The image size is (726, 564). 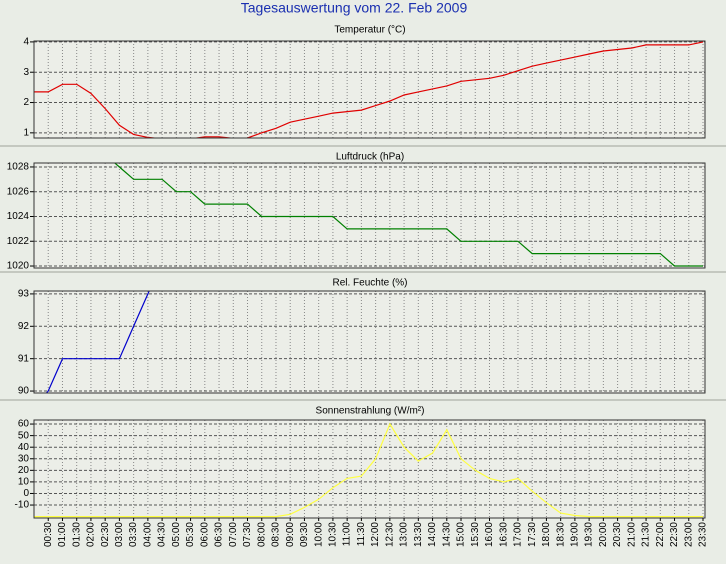 What do you see at coordinates (674, 534) in the screenshot?
I see `x-tick-label: 22:30` at bounding box center [674, 534].